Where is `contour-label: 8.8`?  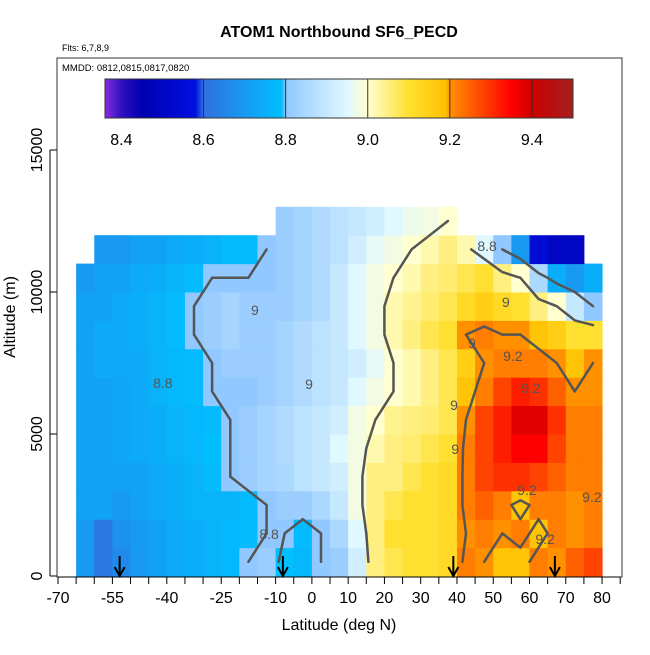
contour-label: 8.8 is located at coordinates (269, 534).